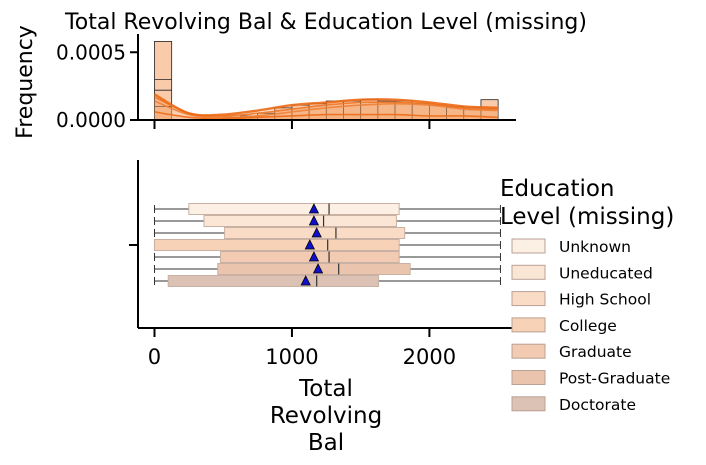  Describe the element at coordinates (91, 52) in the screenshot. I see `hist-y-tick-label: 0.0005` at that location.